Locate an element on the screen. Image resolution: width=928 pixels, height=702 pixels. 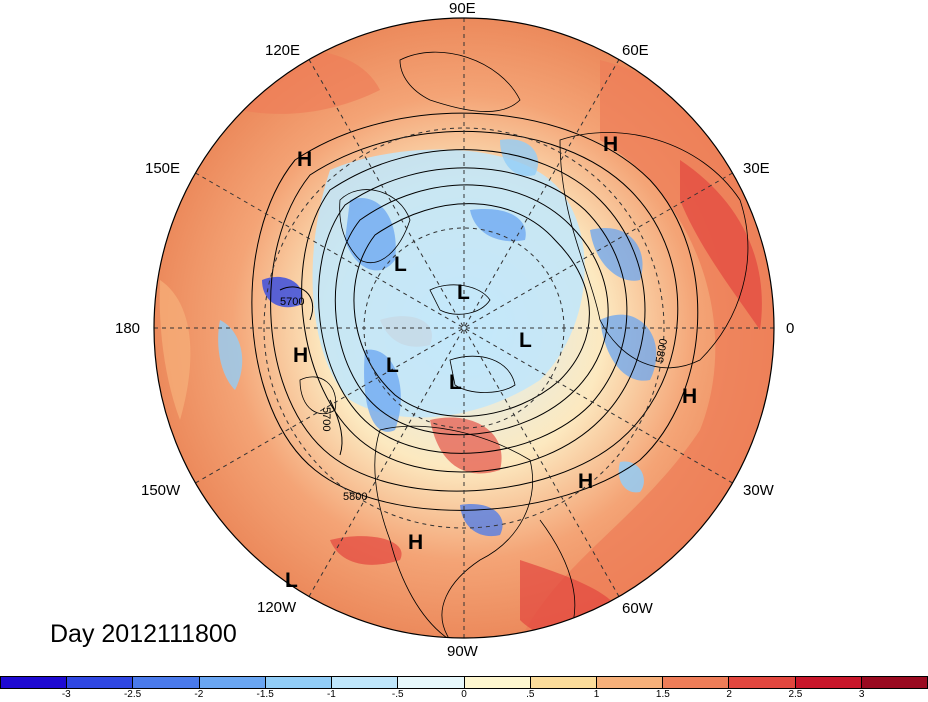
colorbar-tick-label: 0 is located at coordinates (464, 694).